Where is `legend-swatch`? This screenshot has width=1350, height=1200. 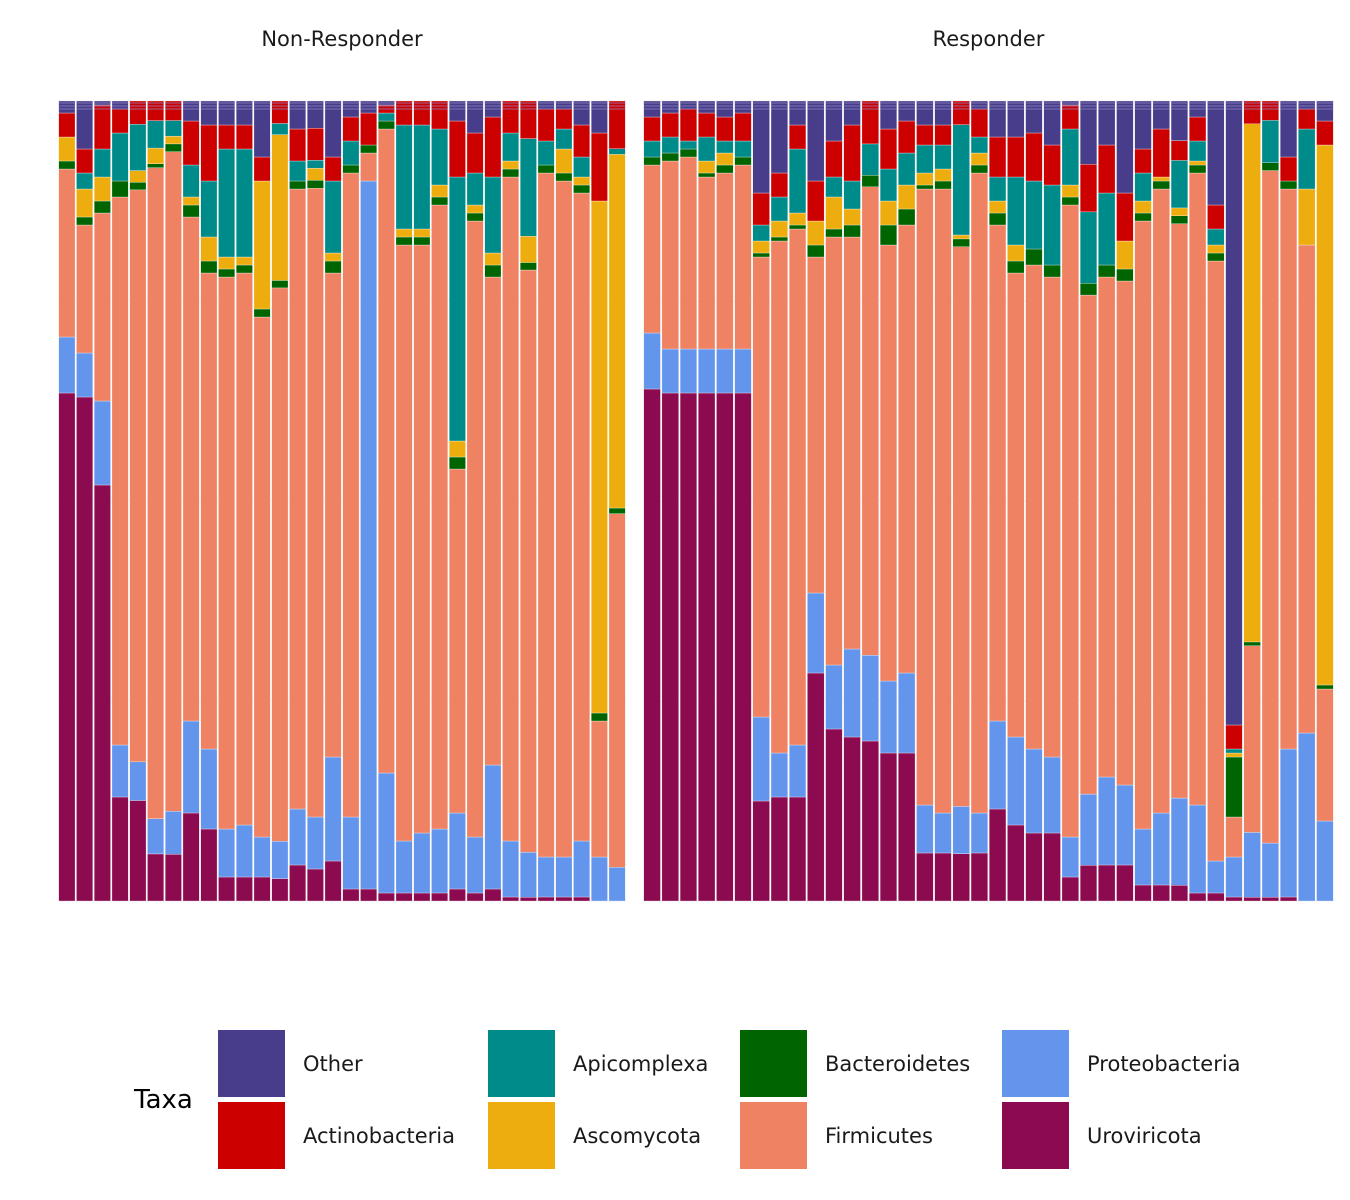
legend-swatch is located at coordinates (251, 1063).